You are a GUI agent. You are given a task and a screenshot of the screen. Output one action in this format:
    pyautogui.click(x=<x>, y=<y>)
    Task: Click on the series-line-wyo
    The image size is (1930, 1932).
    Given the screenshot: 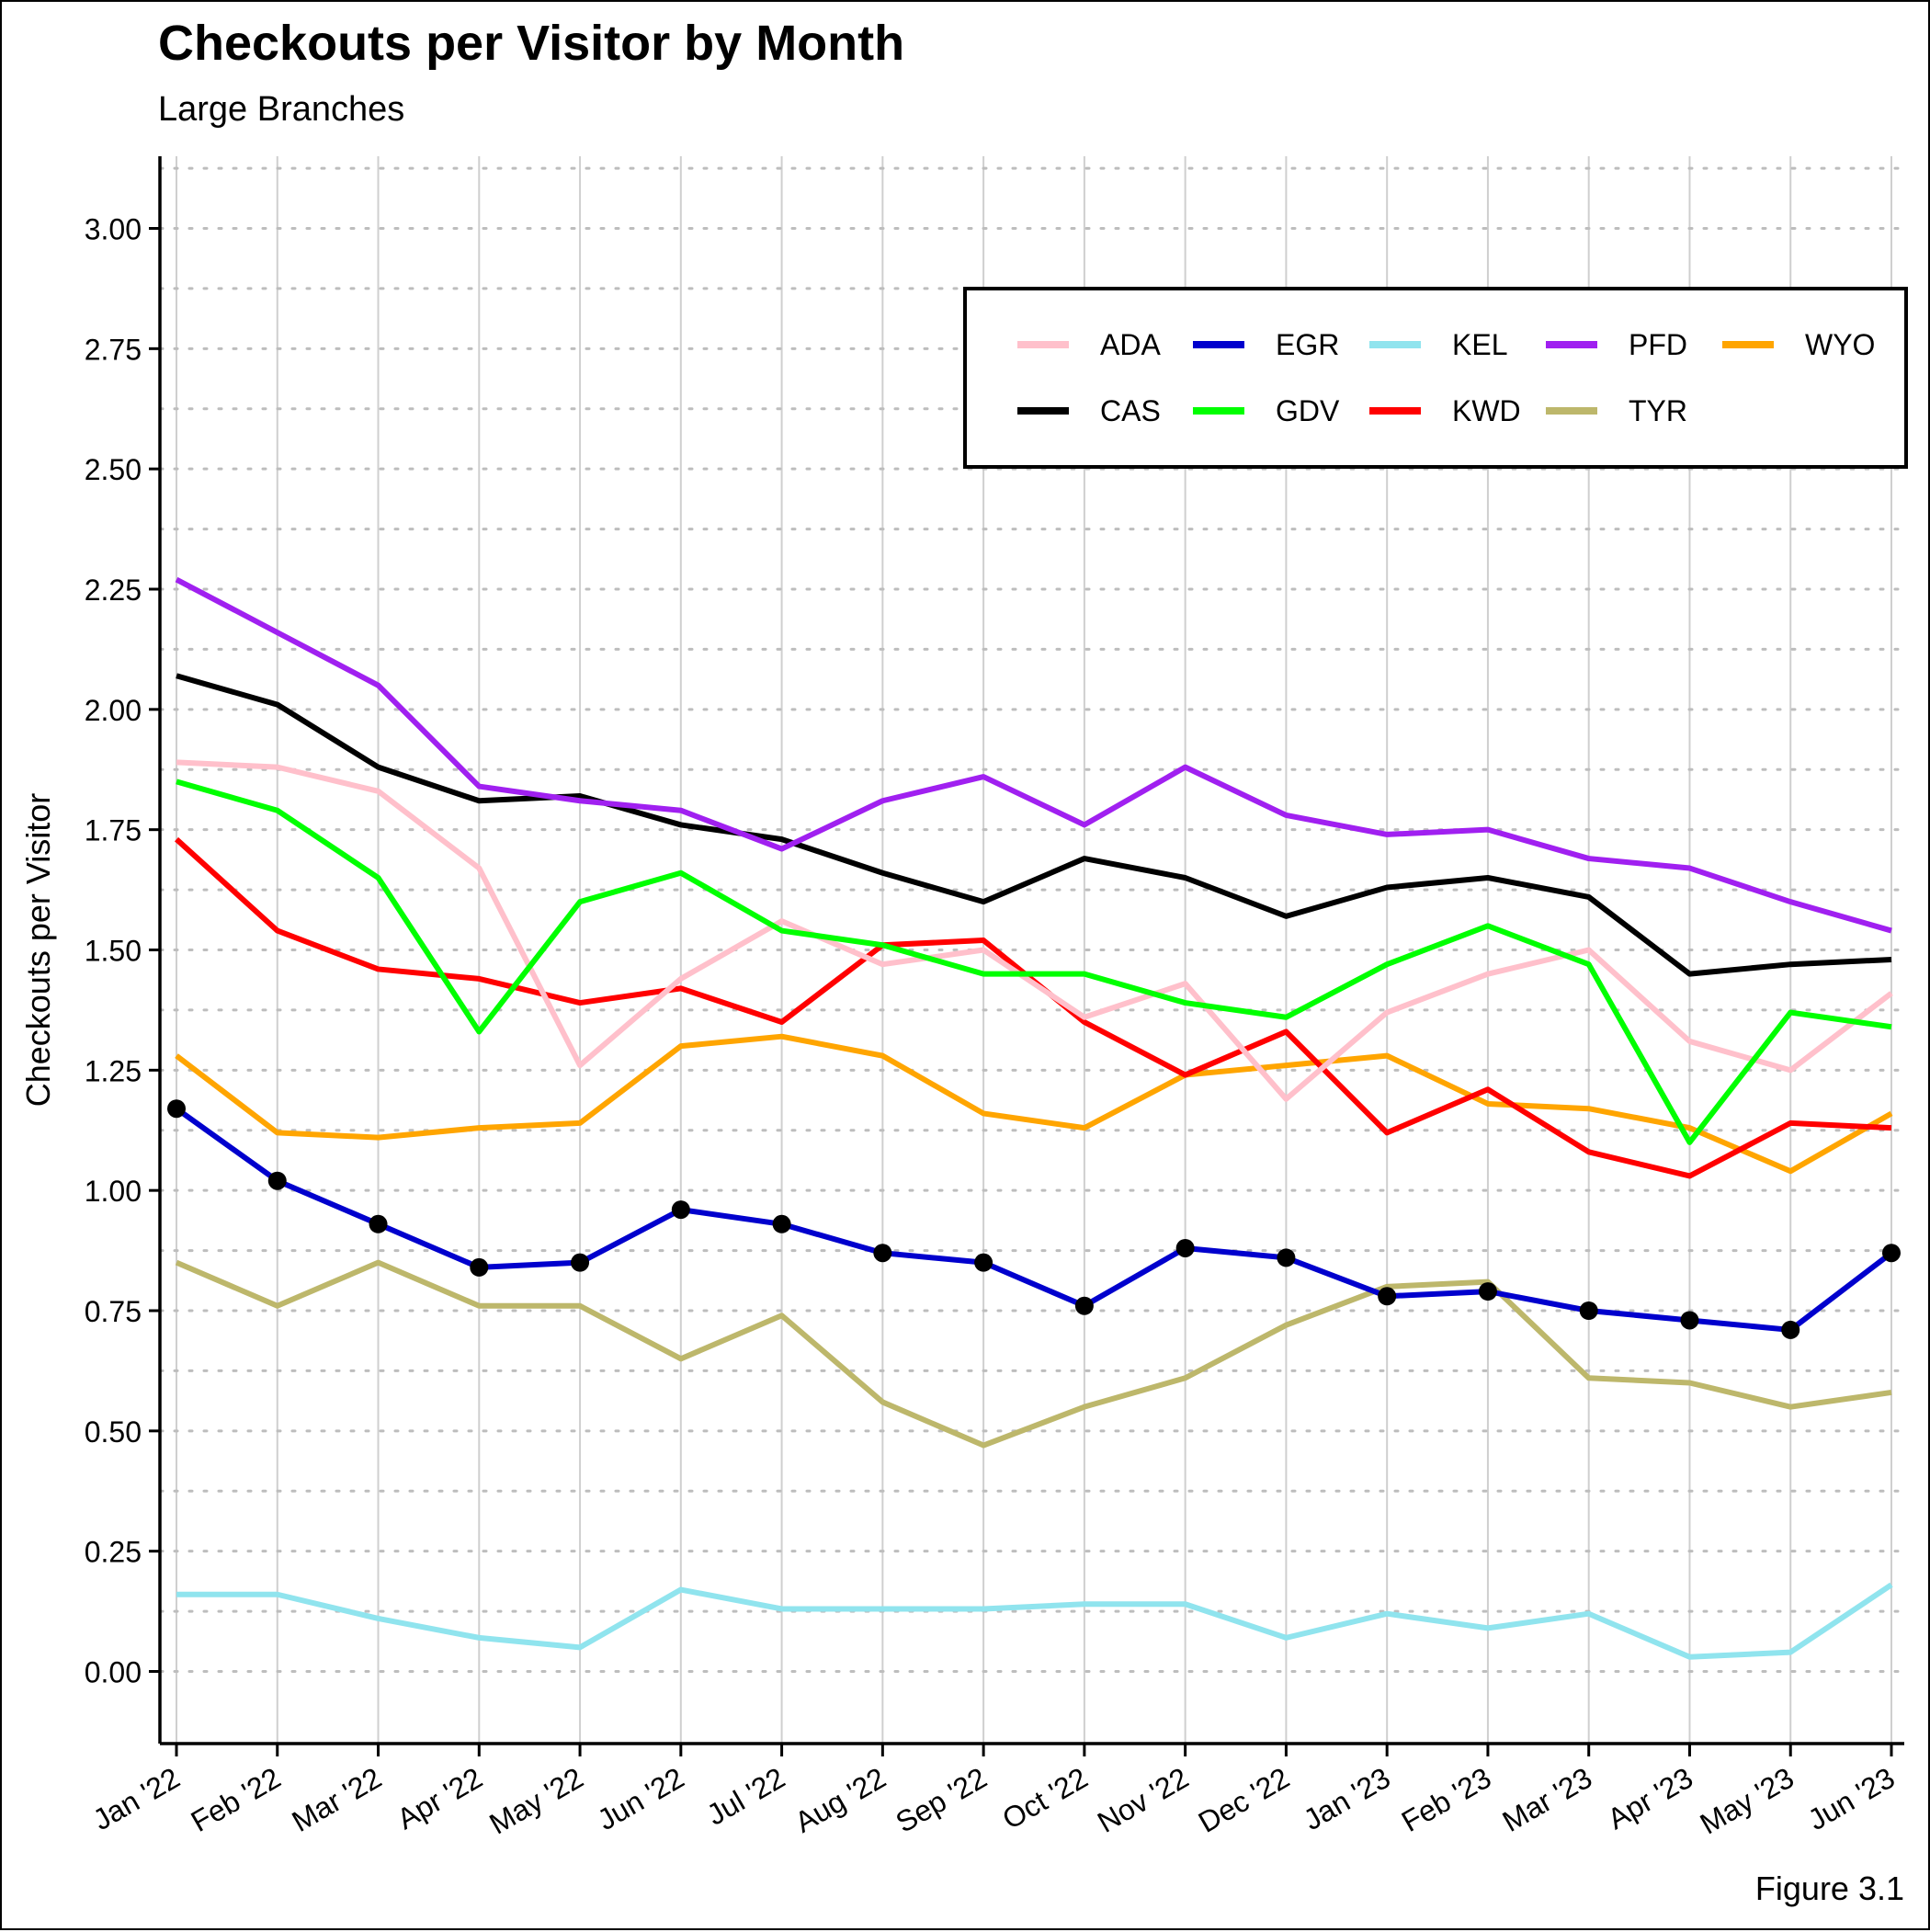 What is the action you would take?
    pyautogui.click(x=1034, y=1104)
    